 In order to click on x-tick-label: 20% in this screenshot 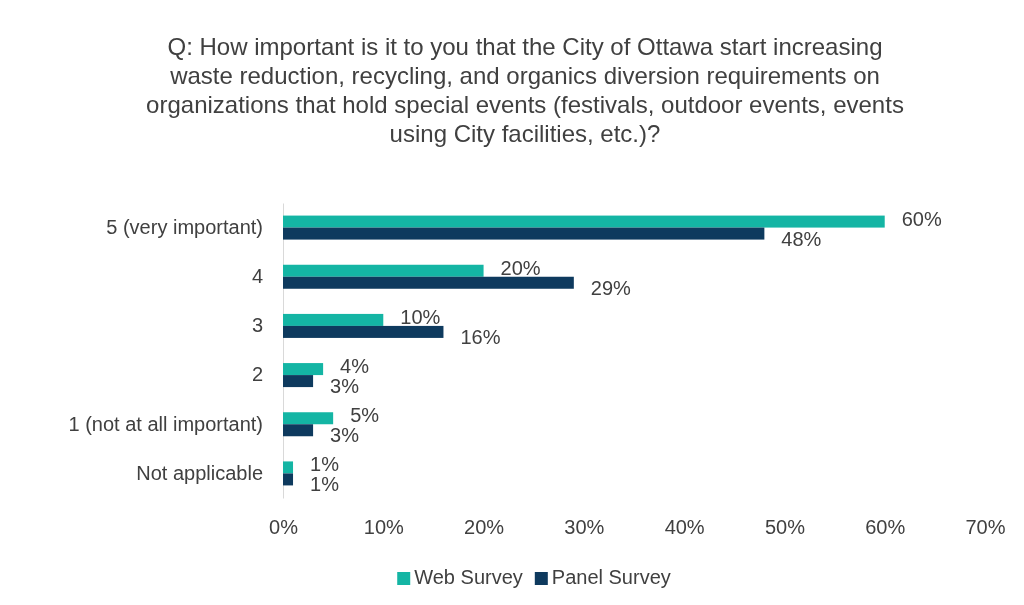, I will do `click(484, 527)`.